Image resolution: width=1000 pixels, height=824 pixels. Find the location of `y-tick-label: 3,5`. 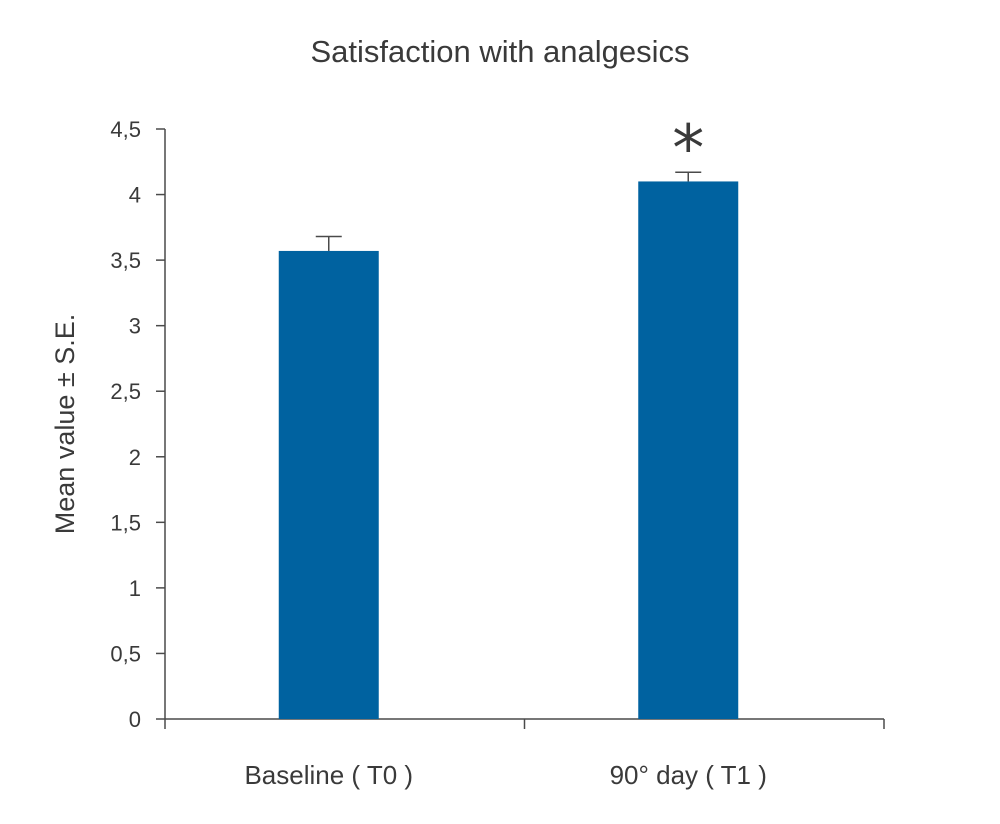

y-tick-label: 3,5 is located at coordinates (125, 260).